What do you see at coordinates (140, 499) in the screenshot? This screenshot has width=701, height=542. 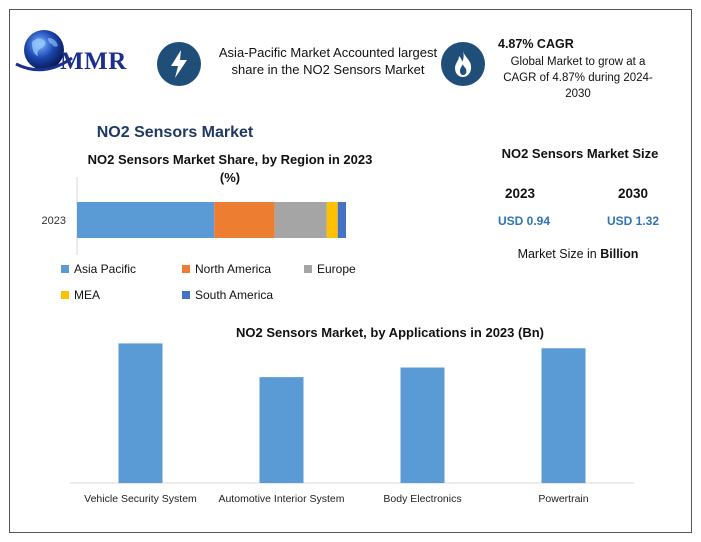 I see `tick-label-vehicle-security-system: Vehicle Security System` at bounding box center [140, 499].